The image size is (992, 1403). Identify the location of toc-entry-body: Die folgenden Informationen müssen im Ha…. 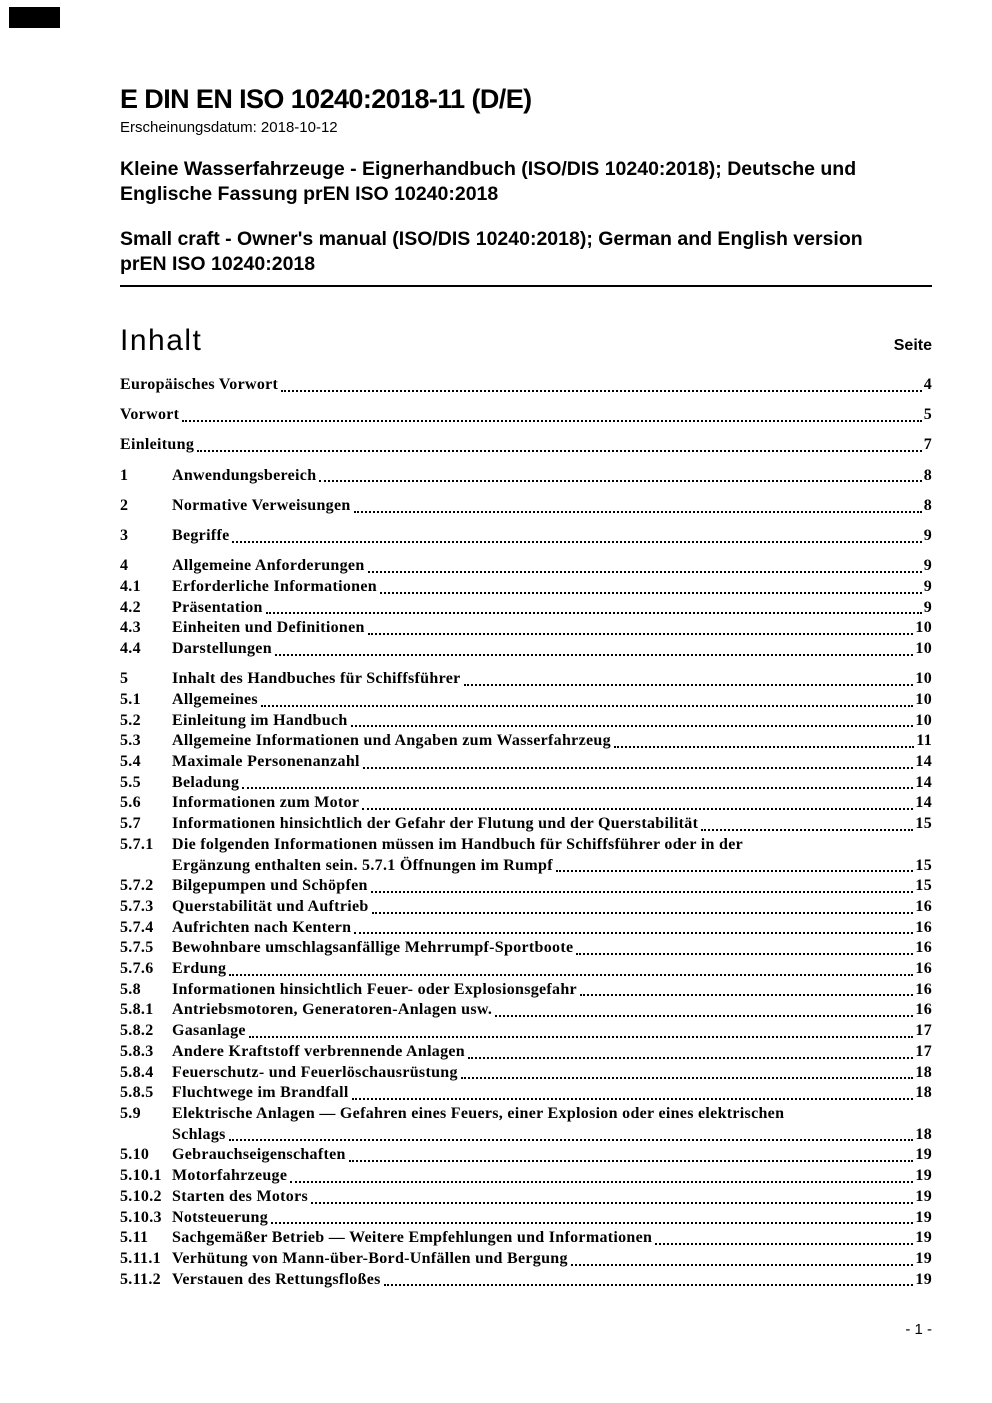
(552, 855).